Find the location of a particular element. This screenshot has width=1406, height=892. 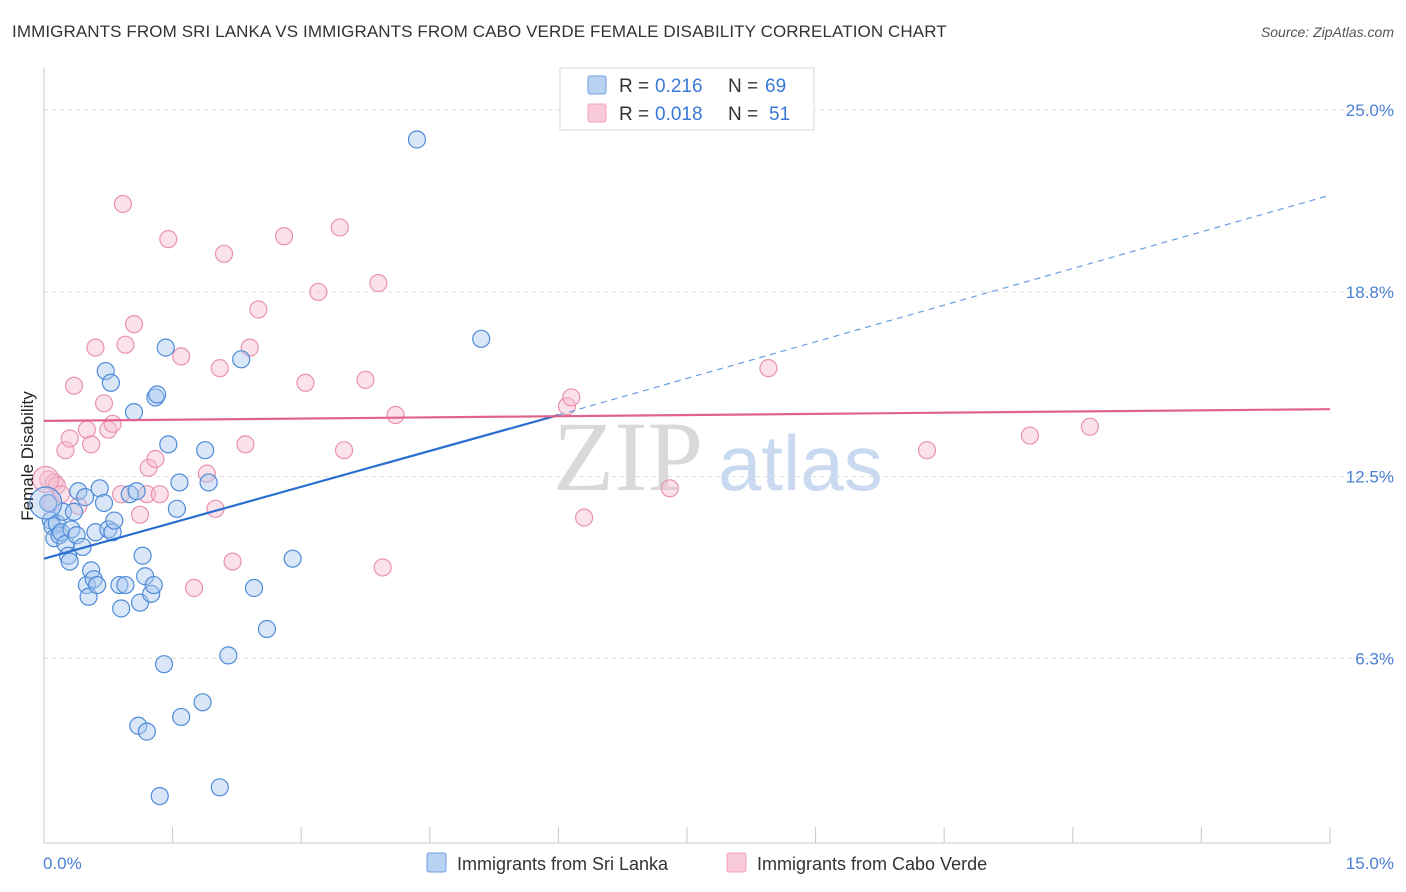

legend-n-label-2: N = is located at coordinates (743, 114).